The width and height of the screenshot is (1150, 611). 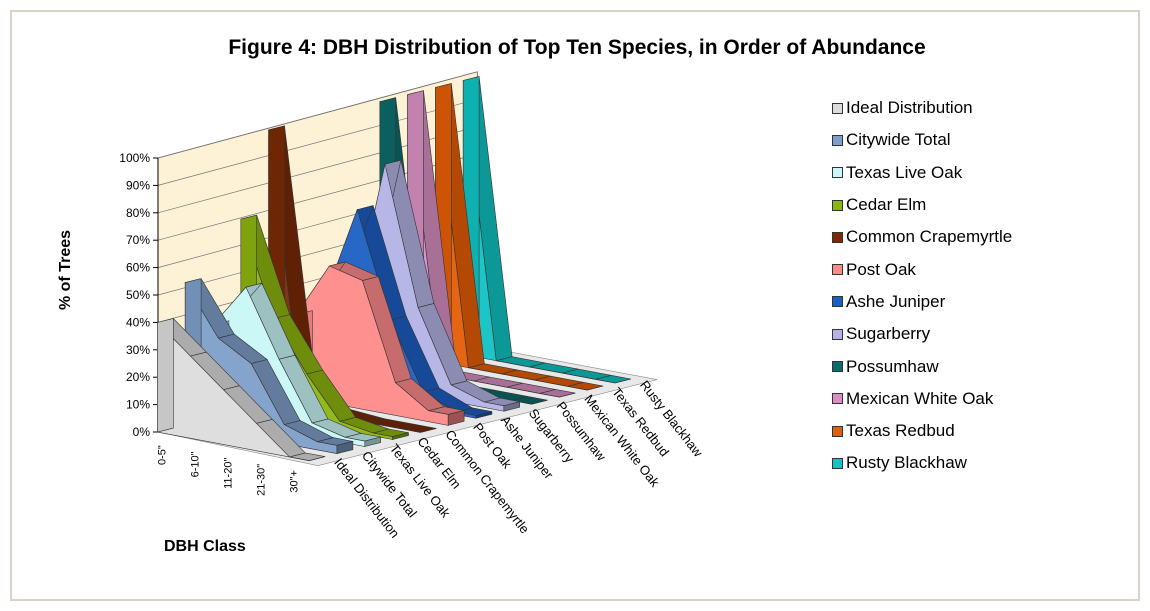 What do you see at coordinates (142, 432) in the screenshot?
I see `y-tick-label: 0%` at bounding box center [142, 432].